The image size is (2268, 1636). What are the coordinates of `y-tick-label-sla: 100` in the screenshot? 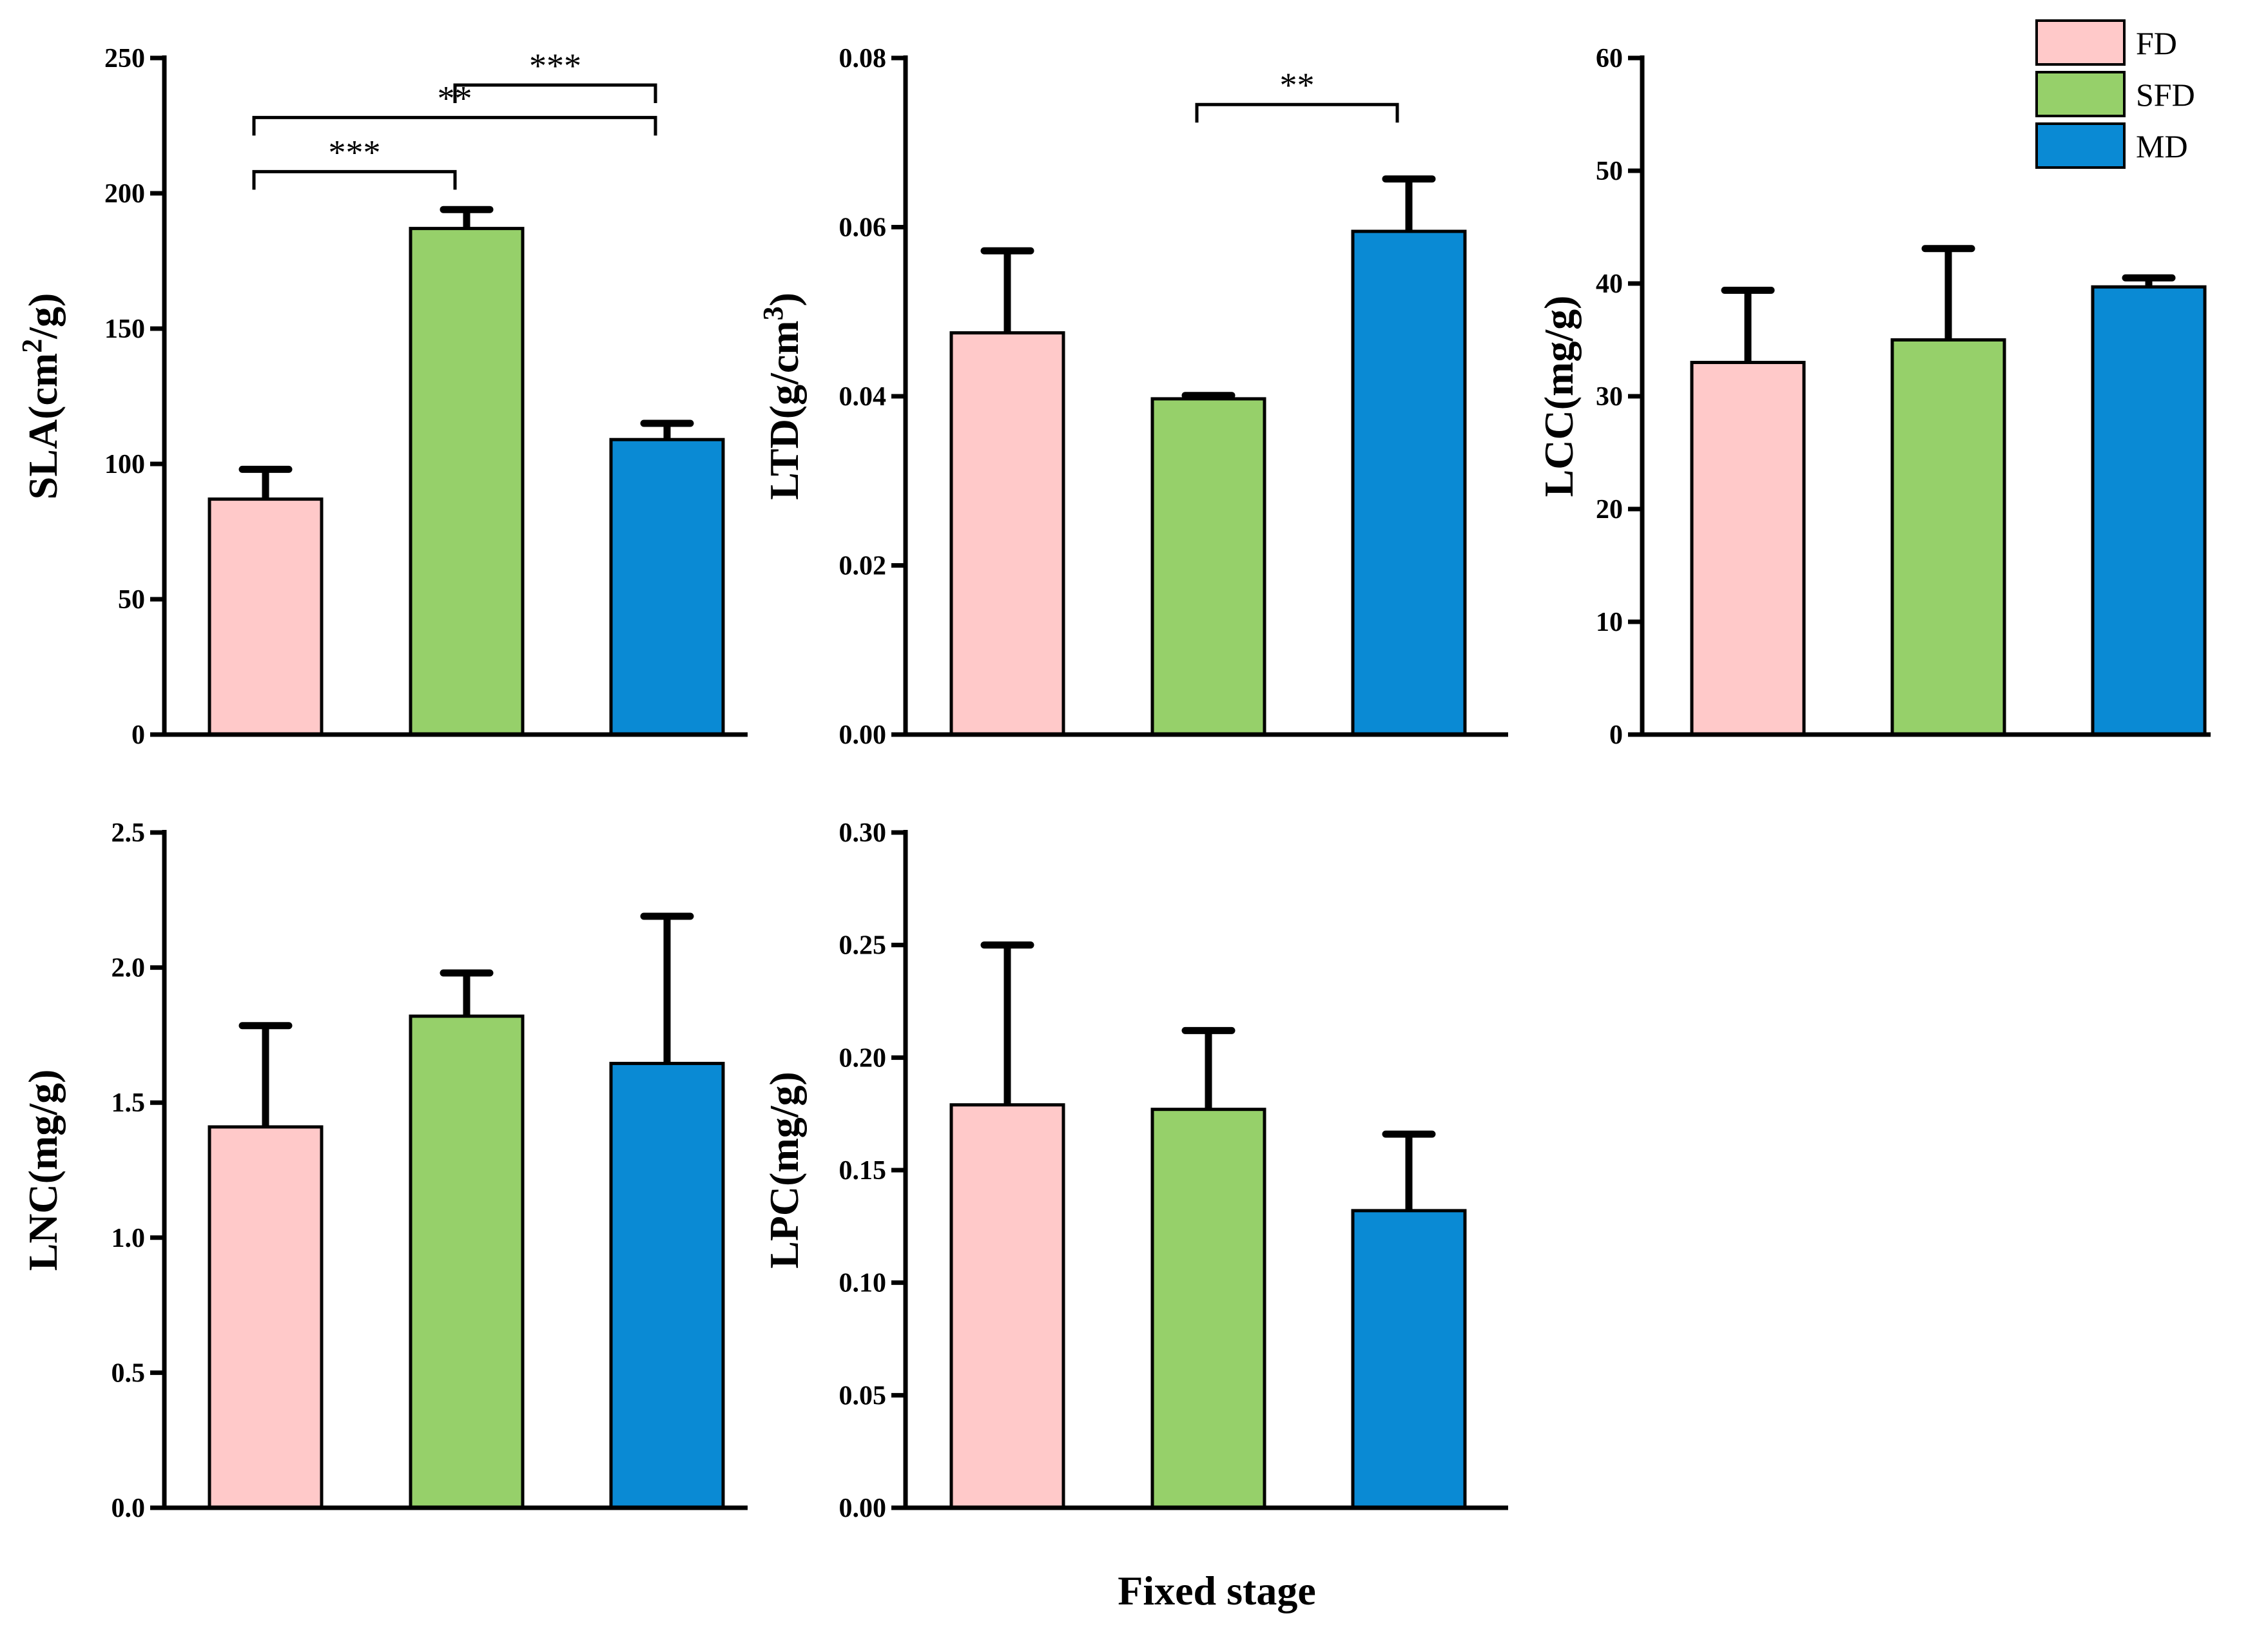 It's located at (125, 464).